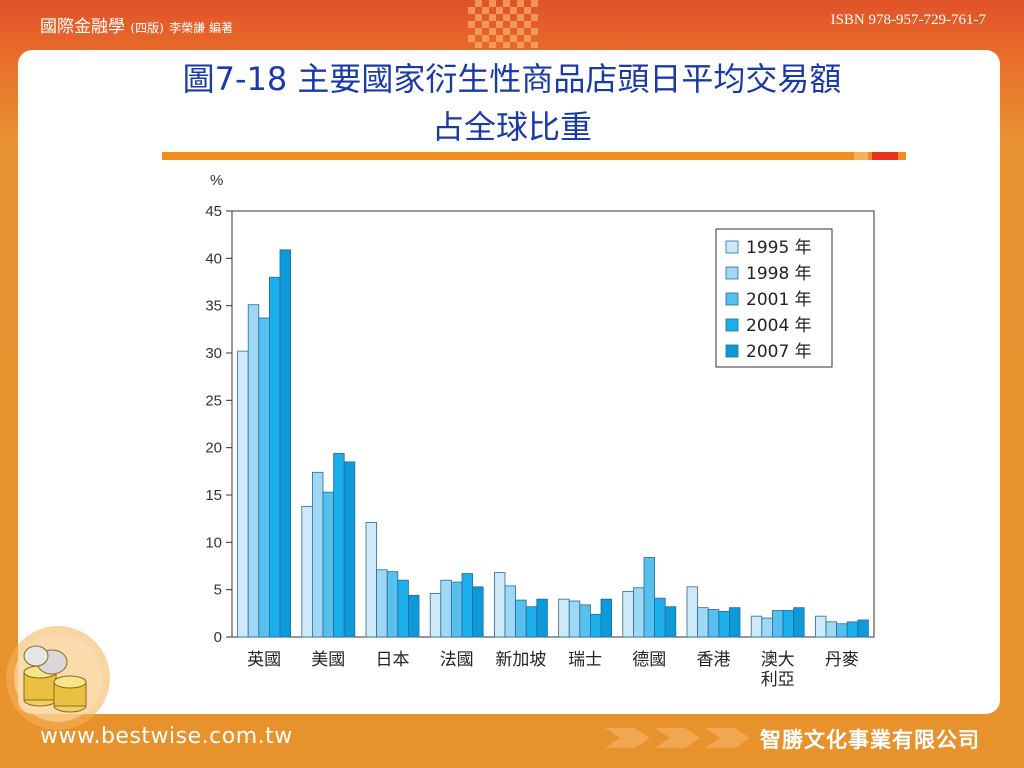 This screenshot has width=1024, height=768. What do you see at coordinates (147, 28) in the screenshot?
I see `book-edition: (四版)` at bounding box center [147, 28].